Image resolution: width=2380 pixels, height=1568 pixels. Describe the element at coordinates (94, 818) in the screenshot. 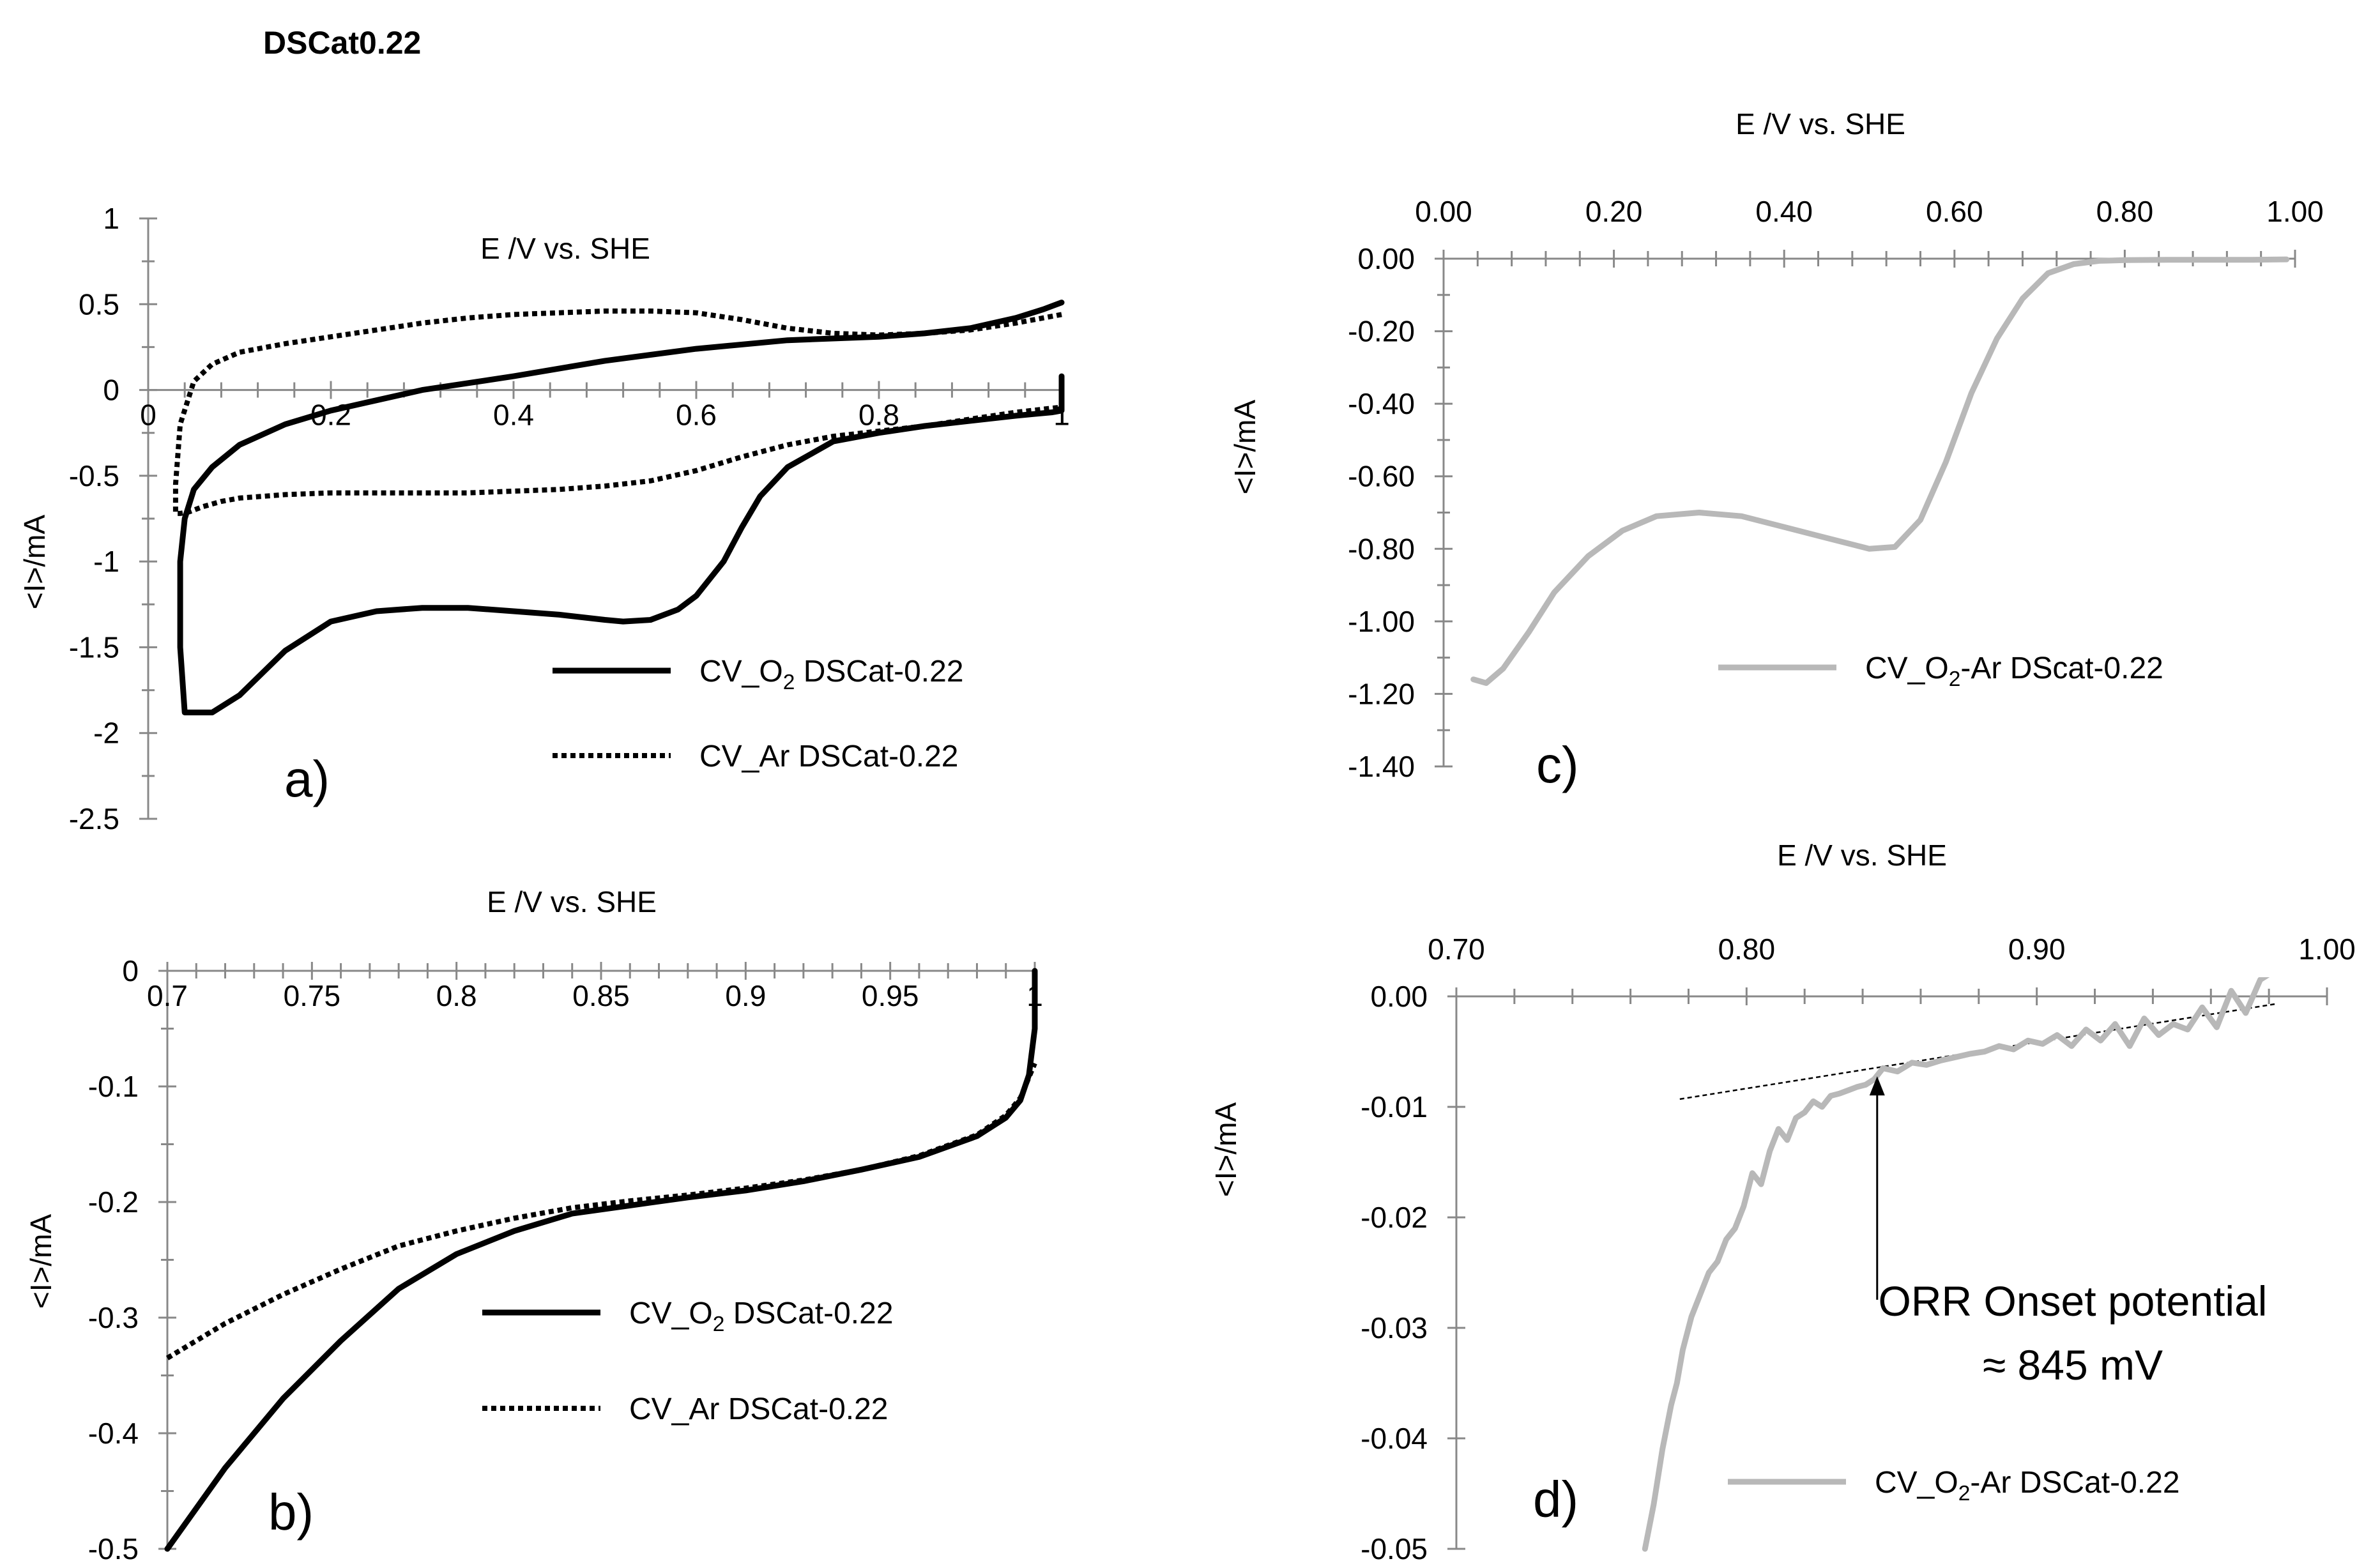

I see `y-tick-label: -2.5` at that location.